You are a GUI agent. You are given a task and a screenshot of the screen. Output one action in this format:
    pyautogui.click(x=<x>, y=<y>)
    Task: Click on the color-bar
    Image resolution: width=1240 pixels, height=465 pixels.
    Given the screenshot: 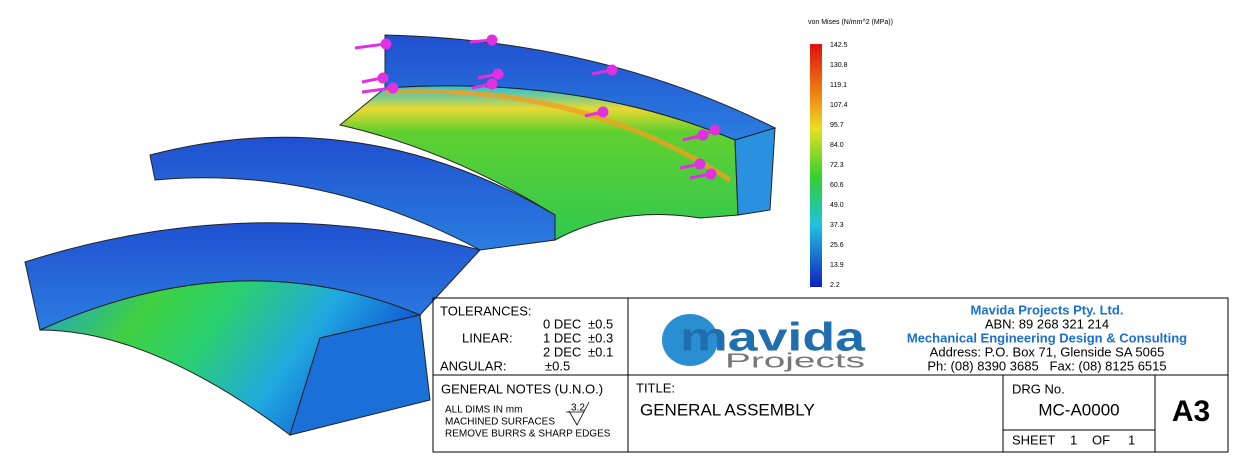 What is the action you would take?
    pyautogui.click(x=816, y=165)
    